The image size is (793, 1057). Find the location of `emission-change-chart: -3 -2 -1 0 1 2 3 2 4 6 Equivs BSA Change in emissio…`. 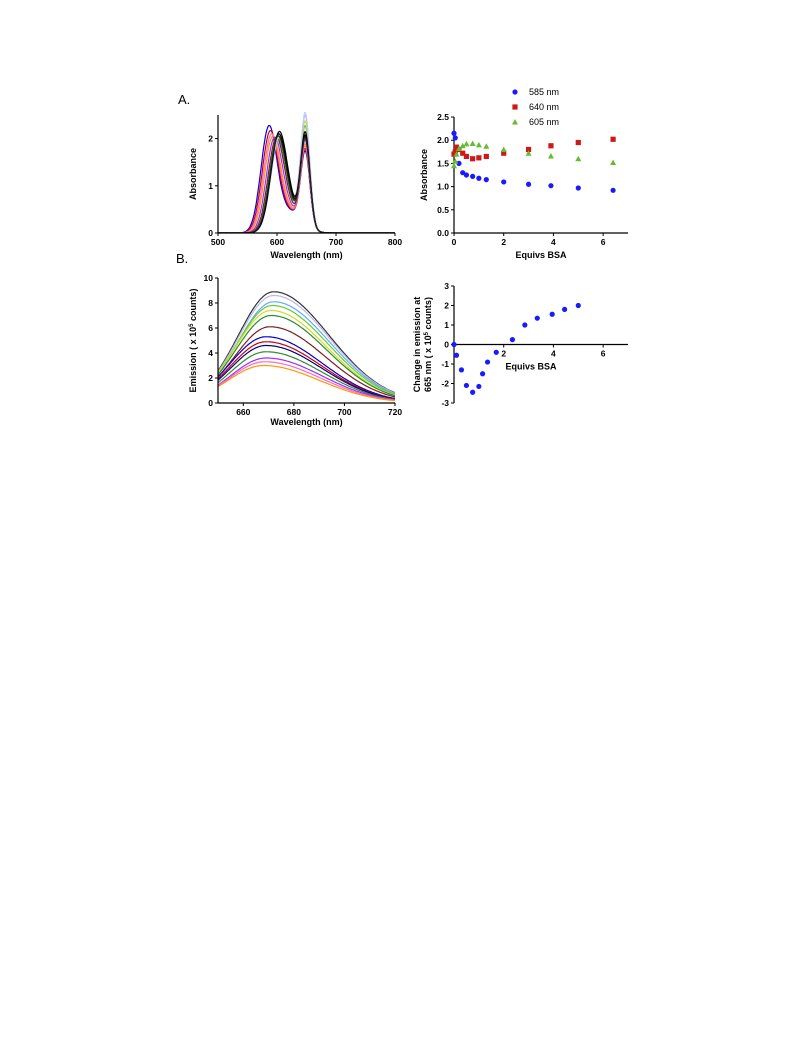

emission-change-chart: -3 -2 -1 0 1 2 3 2 4 6 Equivs BSA Change in emissio… is located at coordinates (520, 344).